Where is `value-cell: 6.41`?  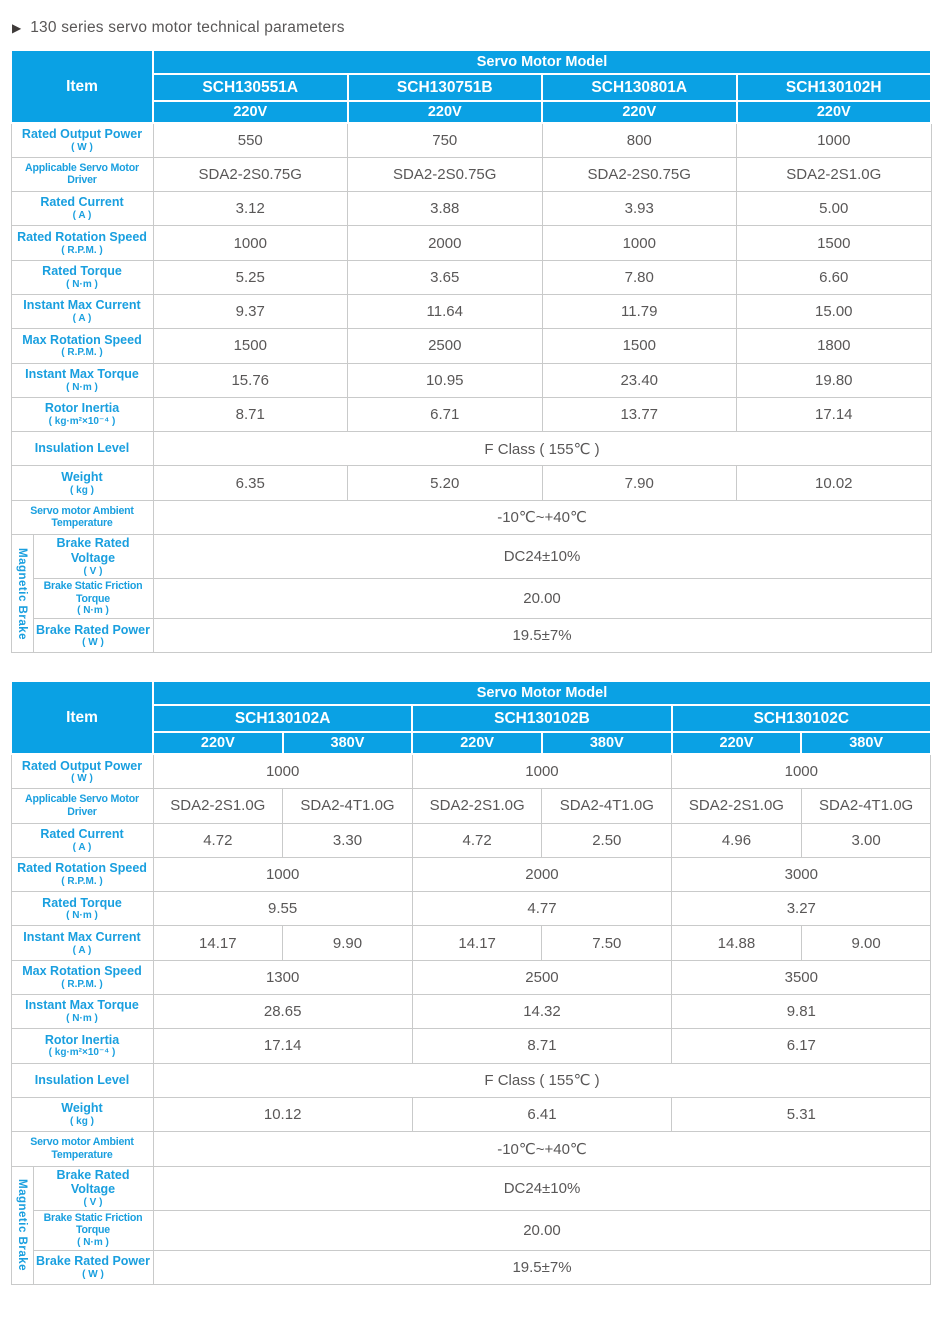
value-cell: 6.41 is located at coordinates (542, 1114).